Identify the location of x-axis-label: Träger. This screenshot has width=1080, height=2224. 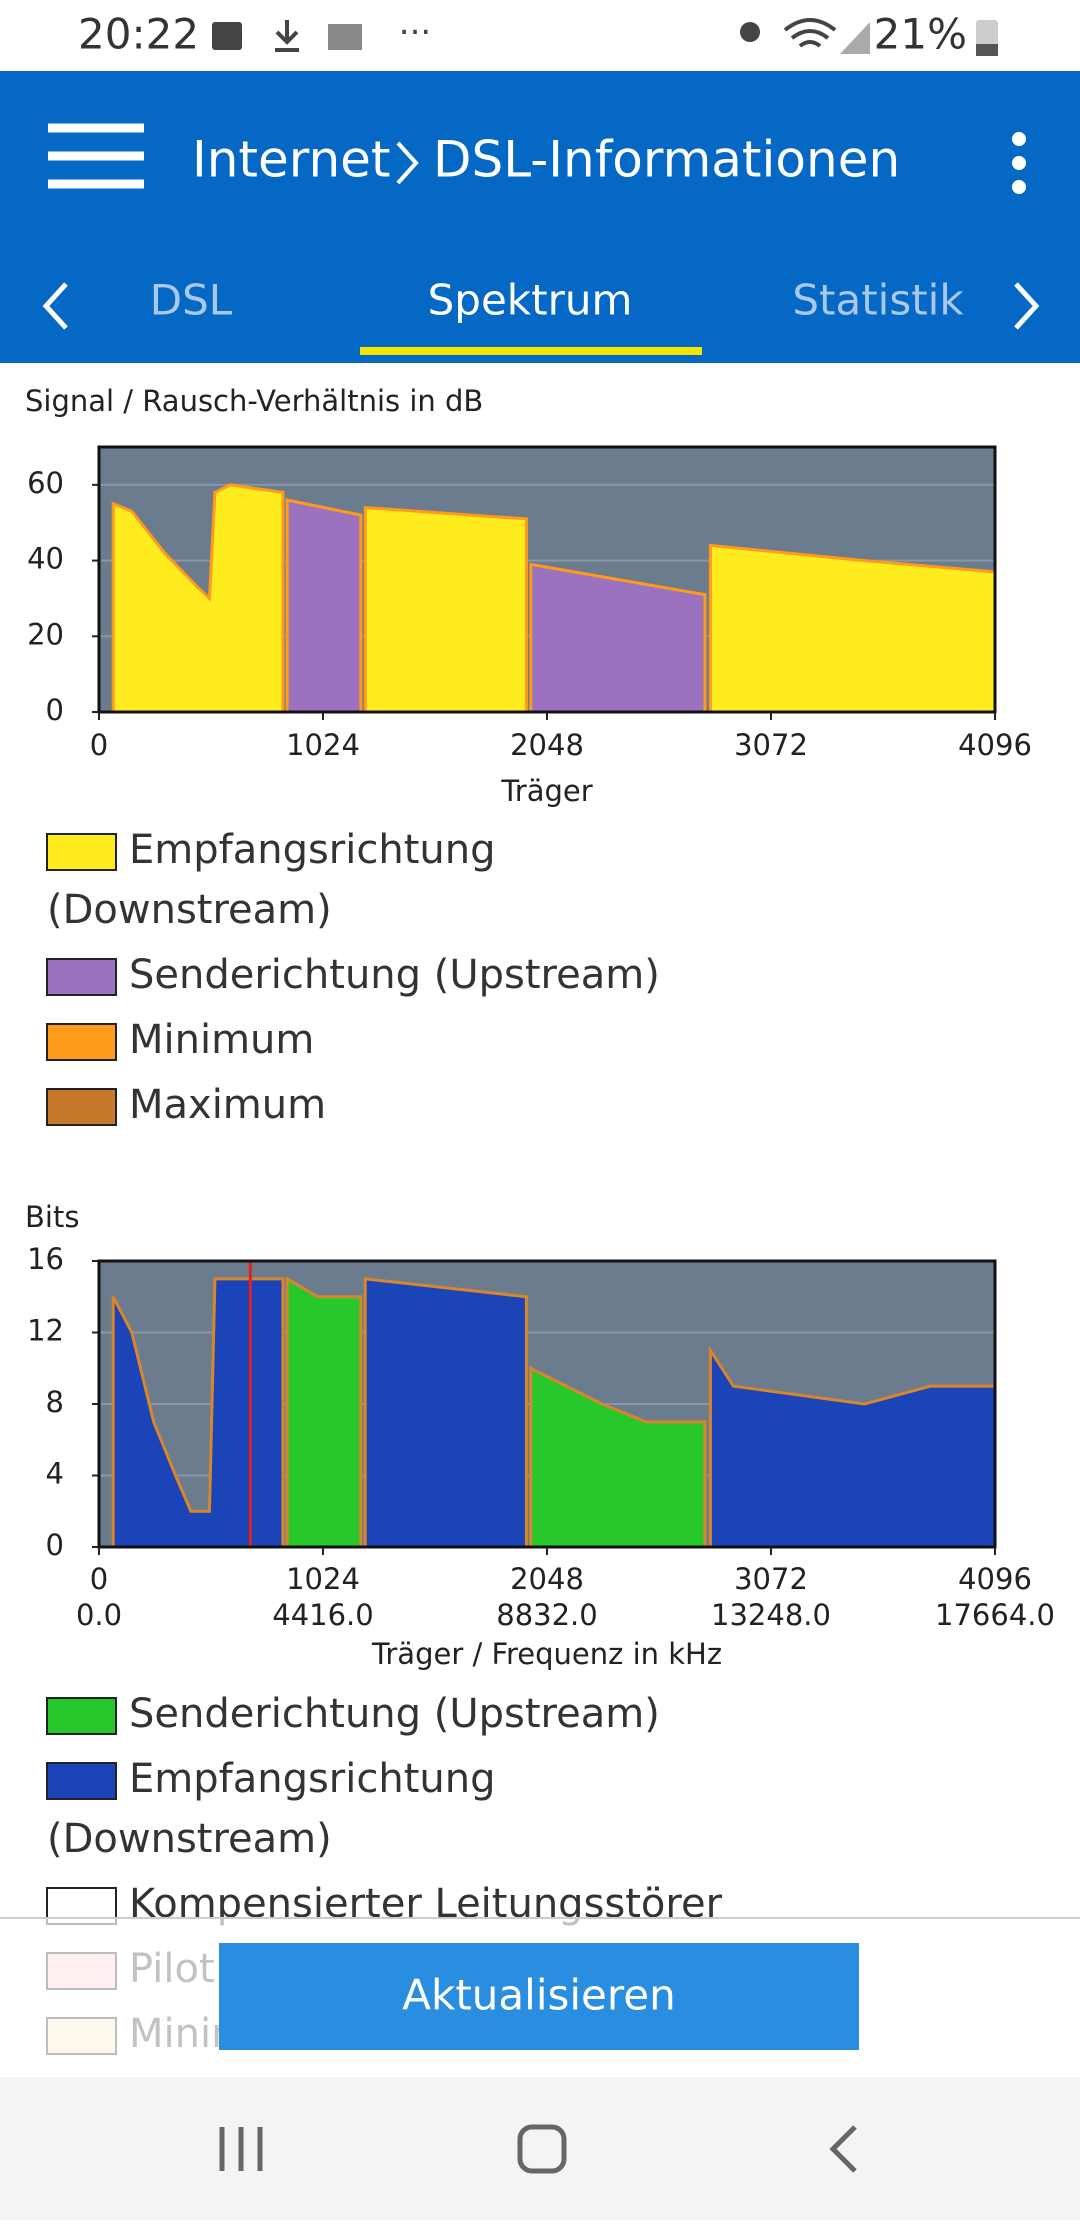
(546, 791).